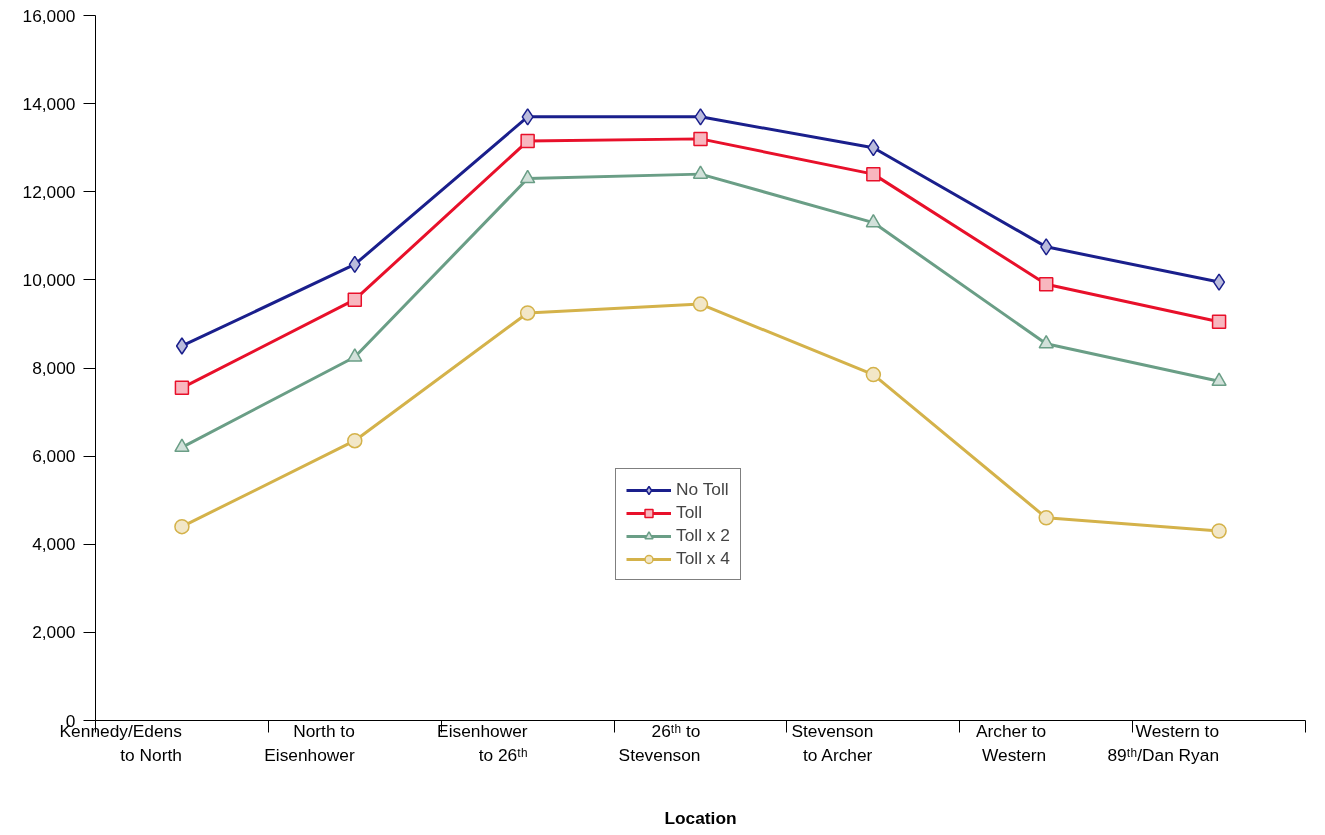 The height and width of the screenshot is (835, 1325). What do you see at coordinates (700, 817) in the screenshot?
I see `x-axis-title: Location` at bounding box center [700, 817].